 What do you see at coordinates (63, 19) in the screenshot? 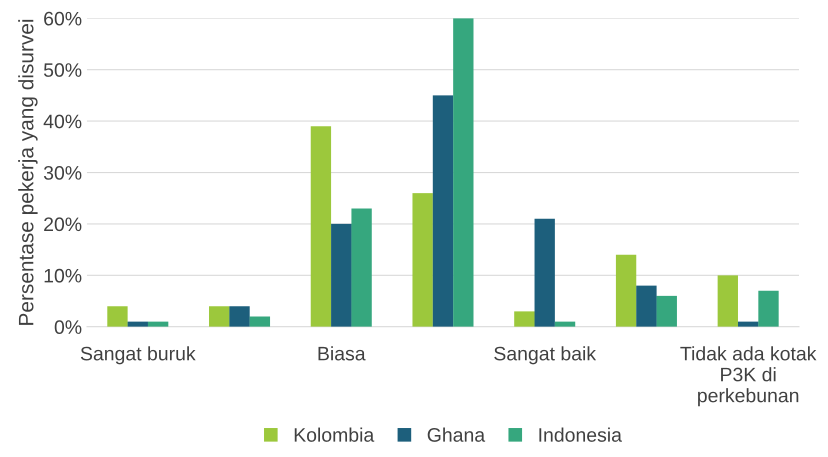
I see `y-tick-label: 60%` at bounding box center [63, 19].